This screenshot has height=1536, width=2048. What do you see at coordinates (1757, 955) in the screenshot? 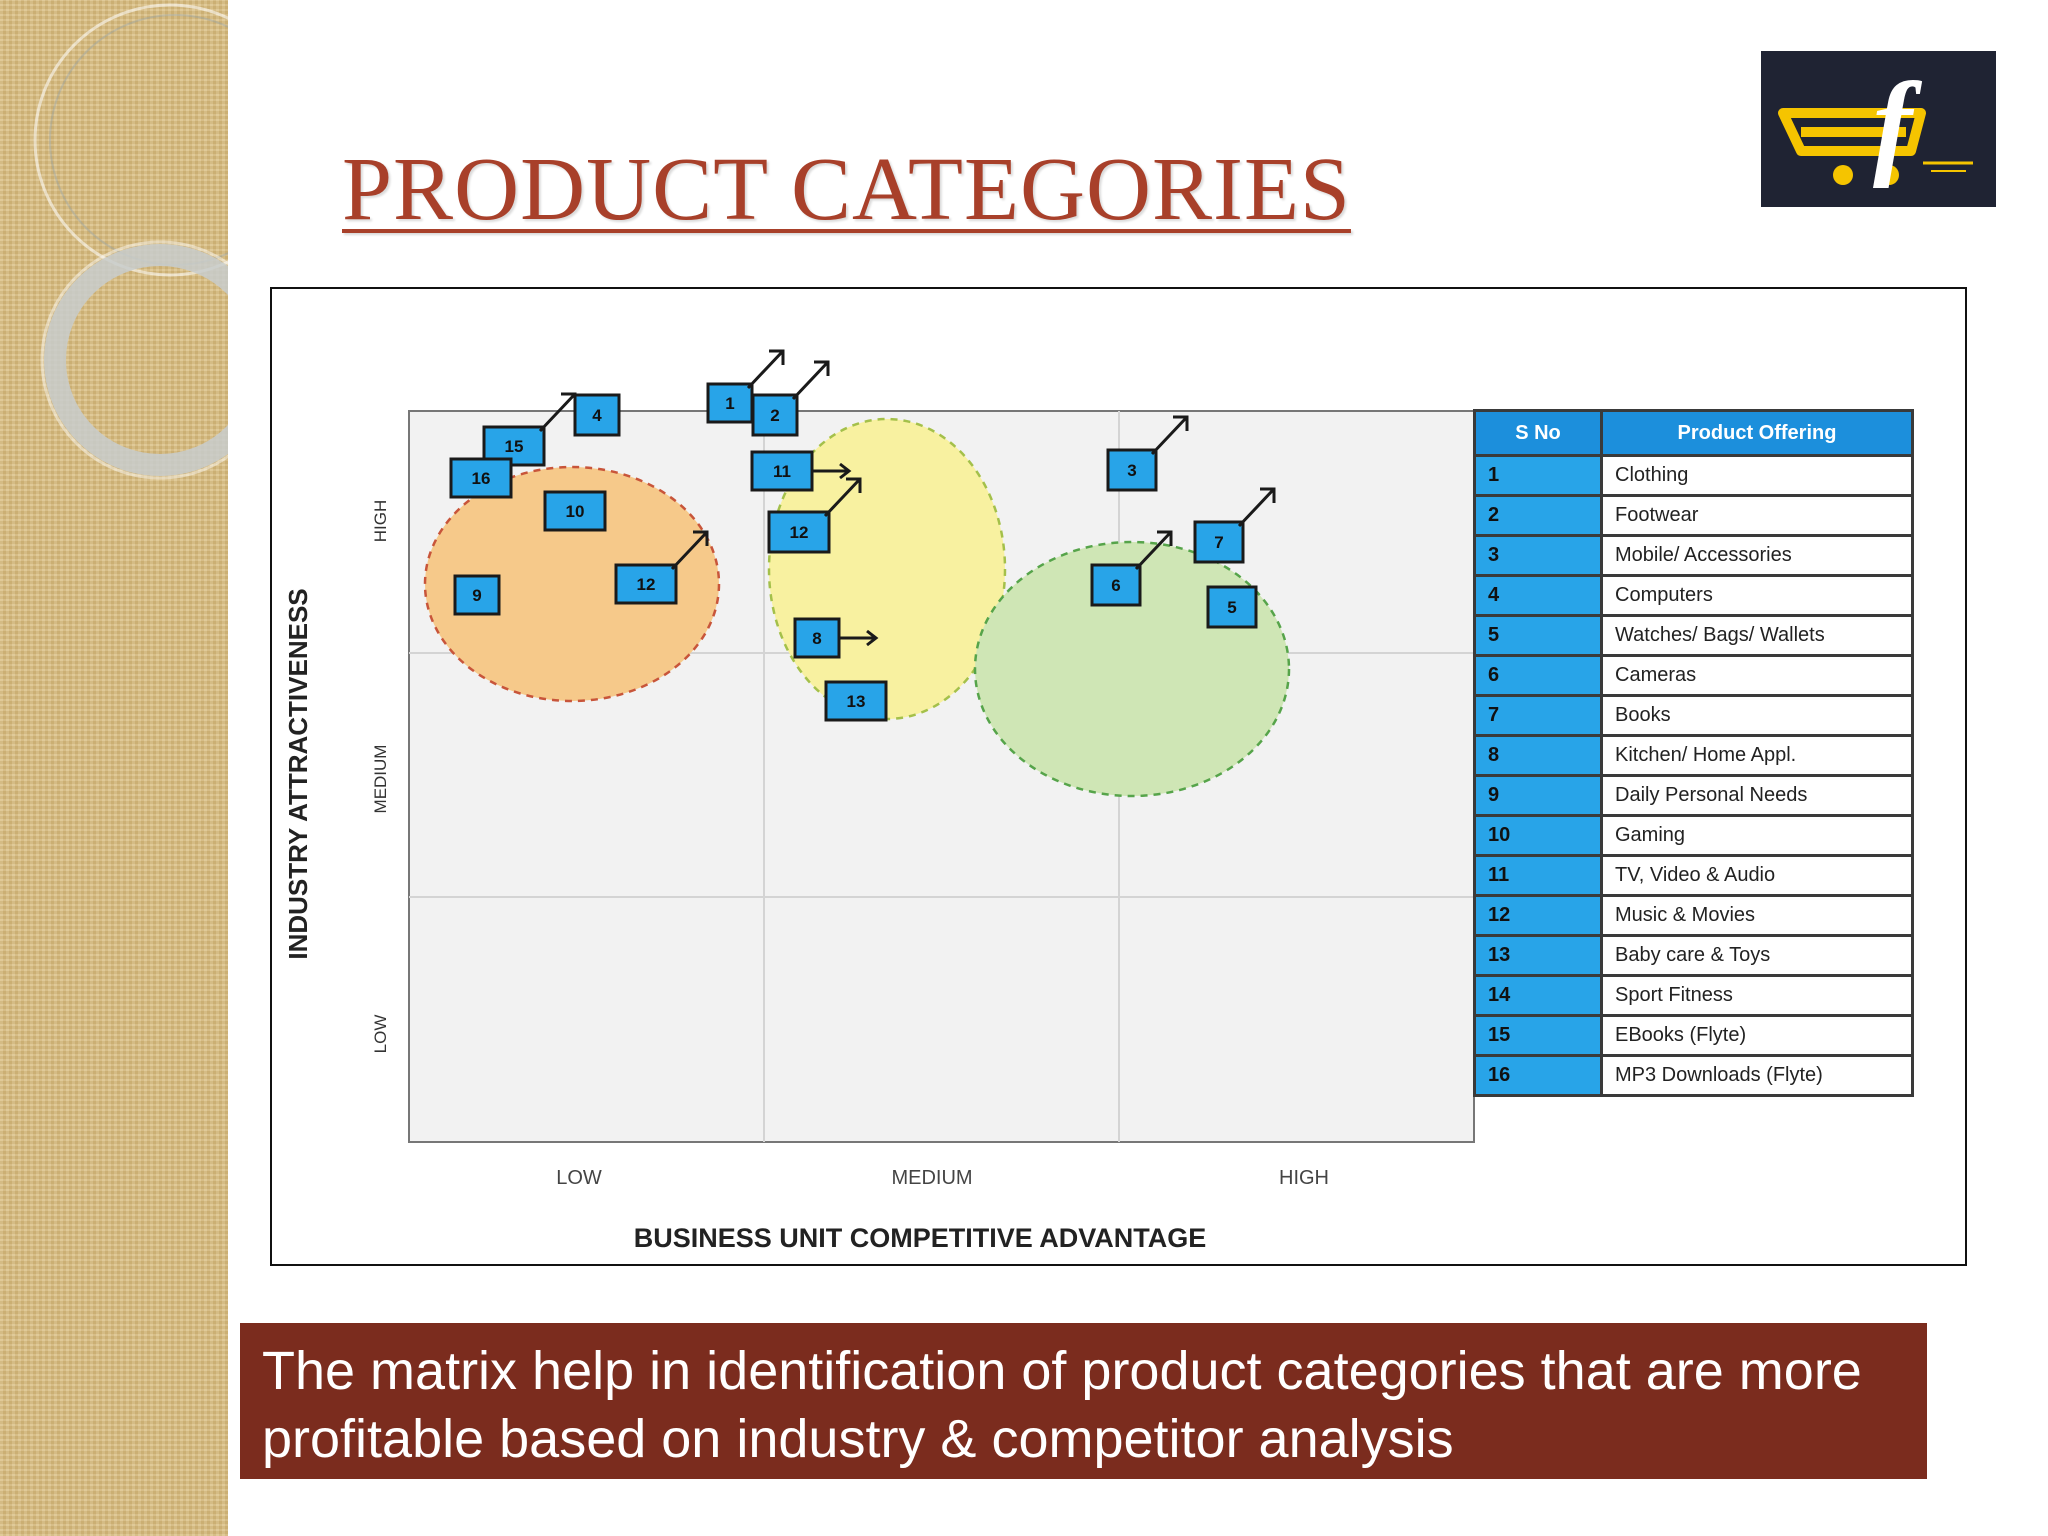
I see `row-product-name: Baby care & Toys` at bounding box center [1757, 955].